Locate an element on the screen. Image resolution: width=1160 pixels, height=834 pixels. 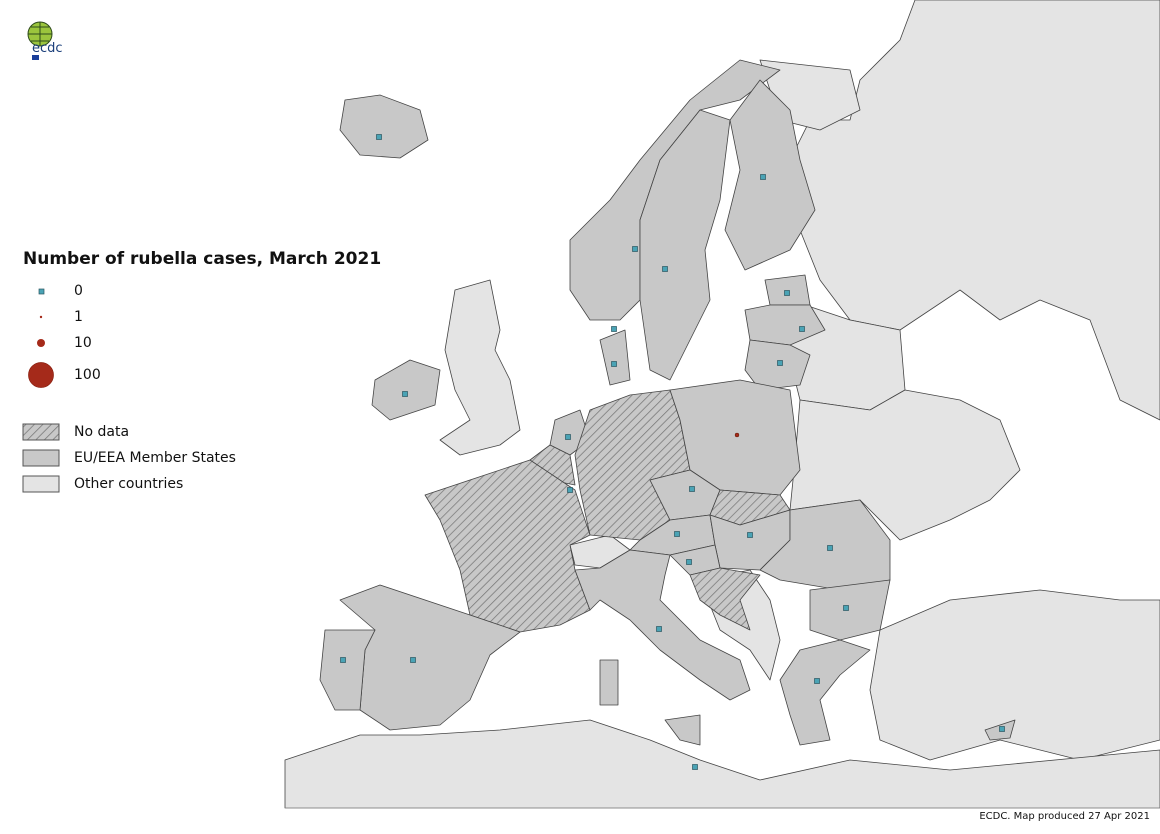
legend-label-eu: EU/EEA Member States is located at coordinates (155, 458).